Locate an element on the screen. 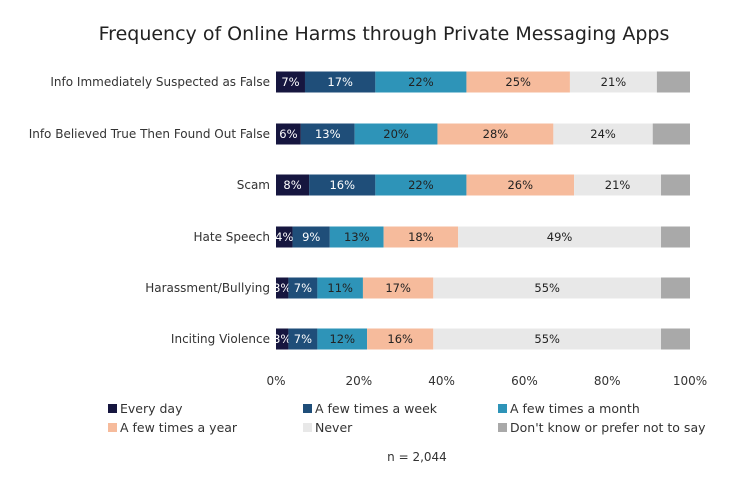 Image resolution: width=730 pixels, height=487 pixels. sample-size-note: n = 2,044 is located at coordinates (417, 457).